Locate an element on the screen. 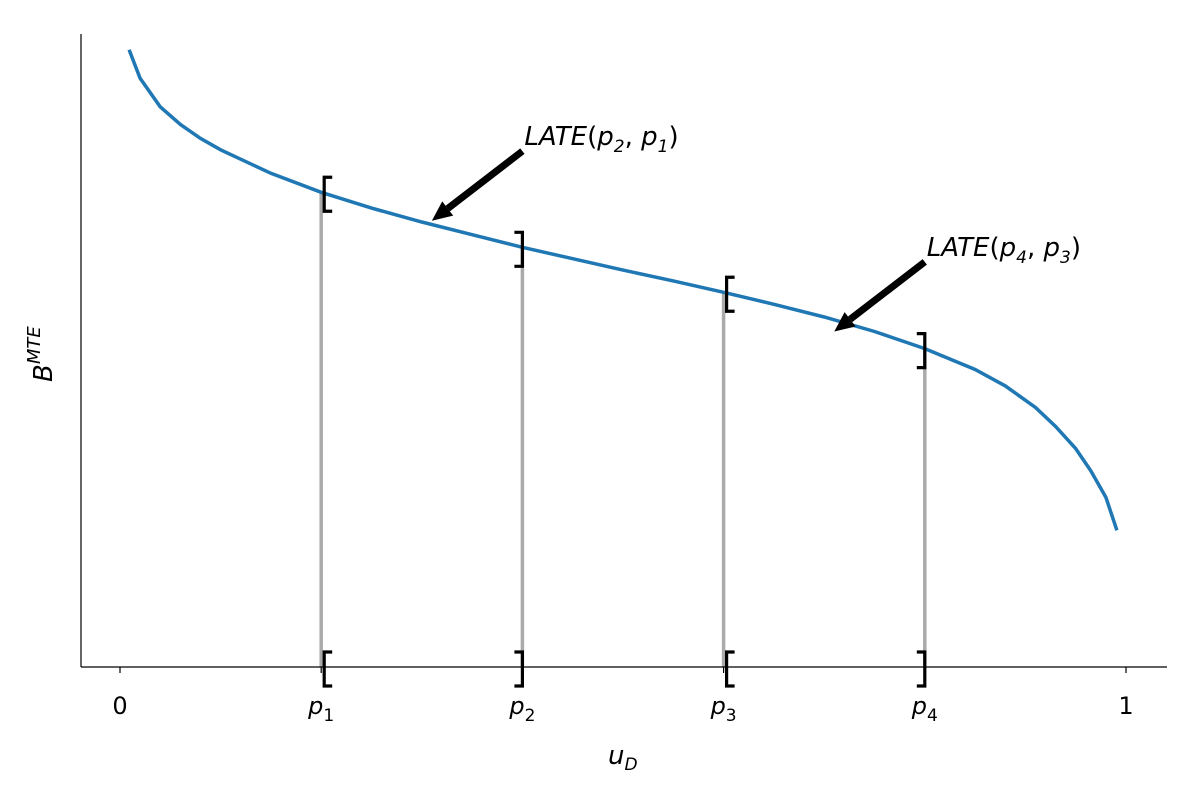 The width and height of the screenshot is (1200, 800). x-tick-label-5: p4 is located at coordinates (924, 709).